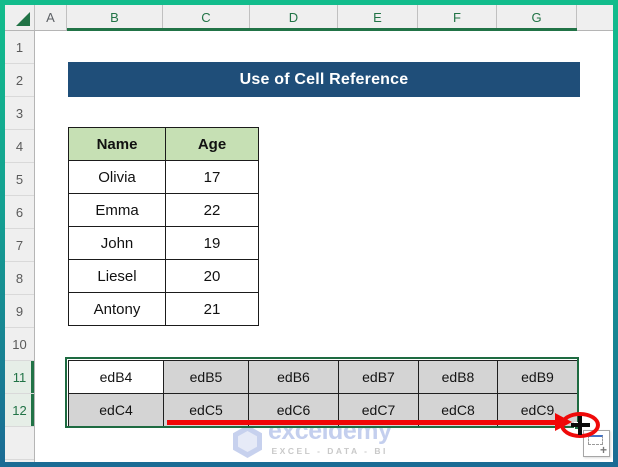 Image resolution: width=618 pixels, height=467 pixels. Describe the element at coordinates (116, 410) in the screenshot. I see `cell-edC4: edC4` at that location.